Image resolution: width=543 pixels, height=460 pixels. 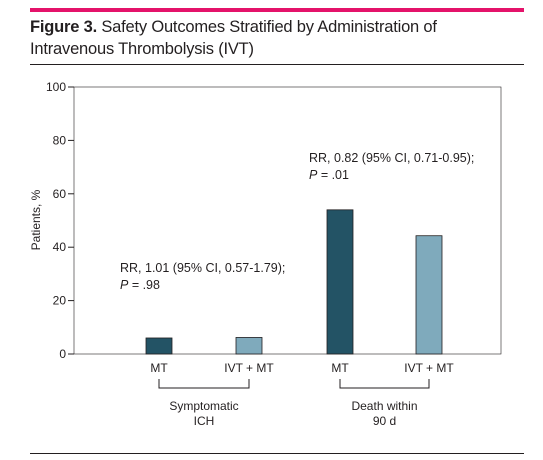 I want to click on group-label: 90 d, so click(x=384, y=421).